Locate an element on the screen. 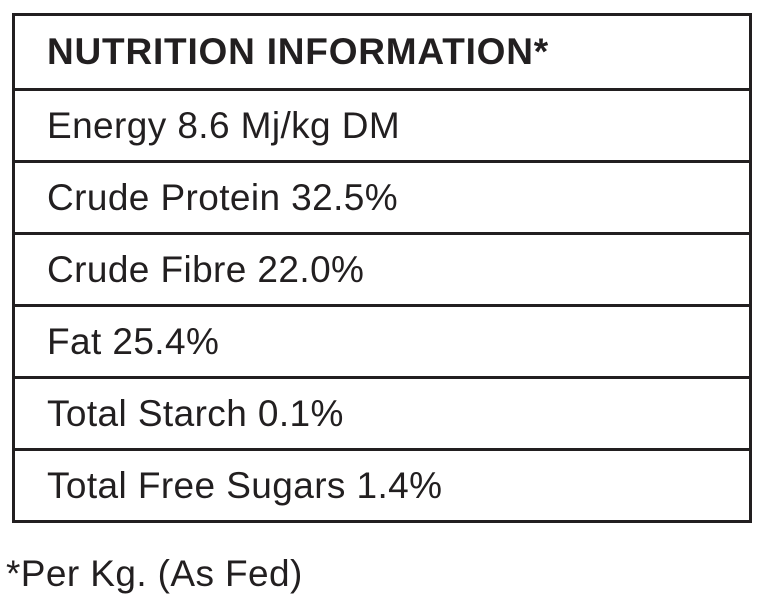  table-row-total-starch: Total Starch 0.1% is located at coordinates (382, 412).